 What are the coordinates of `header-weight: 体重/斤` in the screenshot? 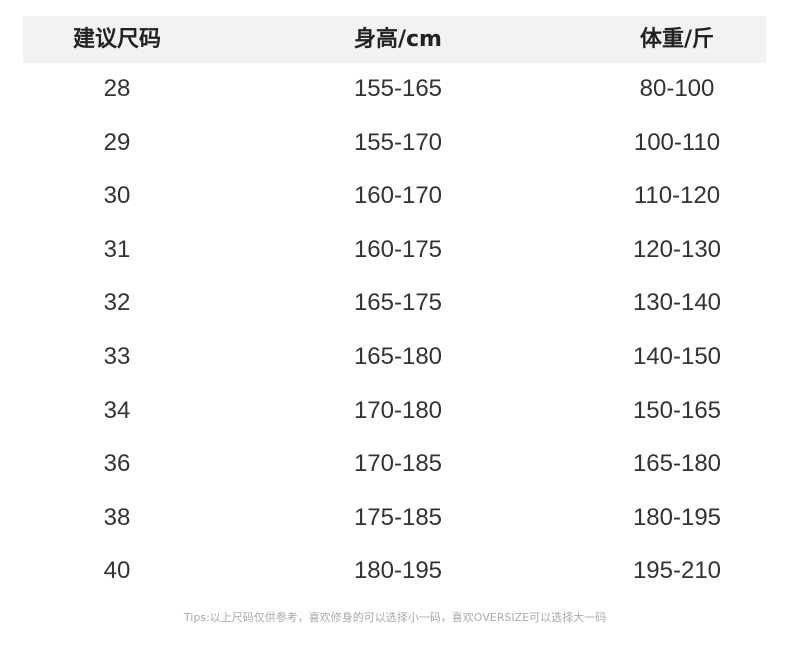 It's located at (677, 39).